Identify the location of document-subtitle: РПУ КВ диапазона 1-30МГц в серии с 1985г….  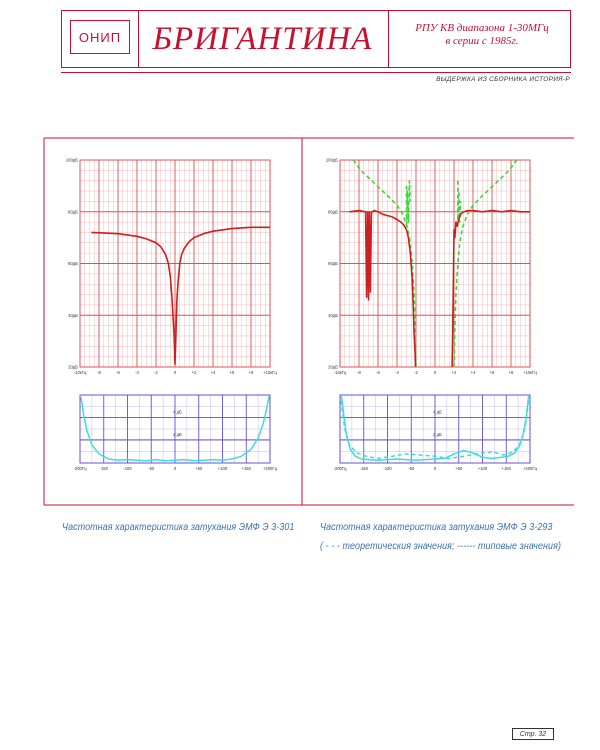
(482, 35).